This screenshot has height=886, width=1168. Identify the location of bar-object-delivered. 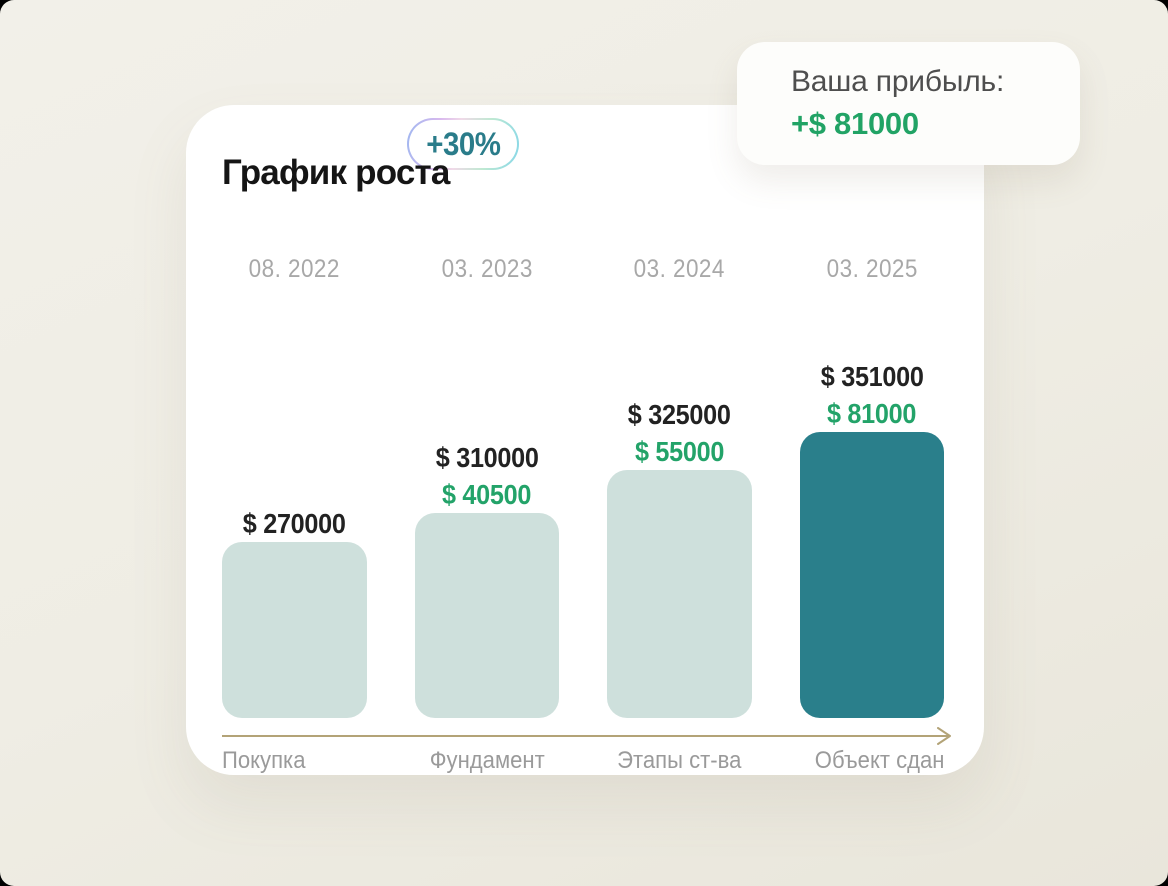
(871, 575).